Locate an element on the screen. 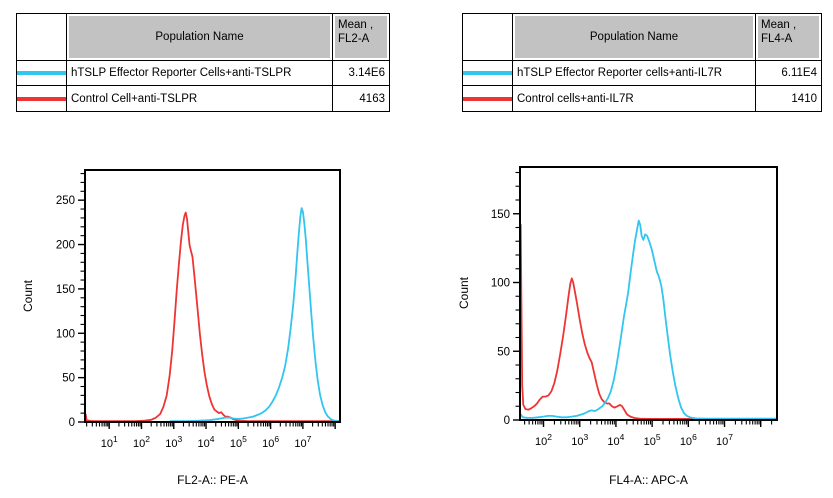  population-name-cell: hTSLP Effector Reporter Cells+anti-TSLPR is located at coordinates (200, 73).